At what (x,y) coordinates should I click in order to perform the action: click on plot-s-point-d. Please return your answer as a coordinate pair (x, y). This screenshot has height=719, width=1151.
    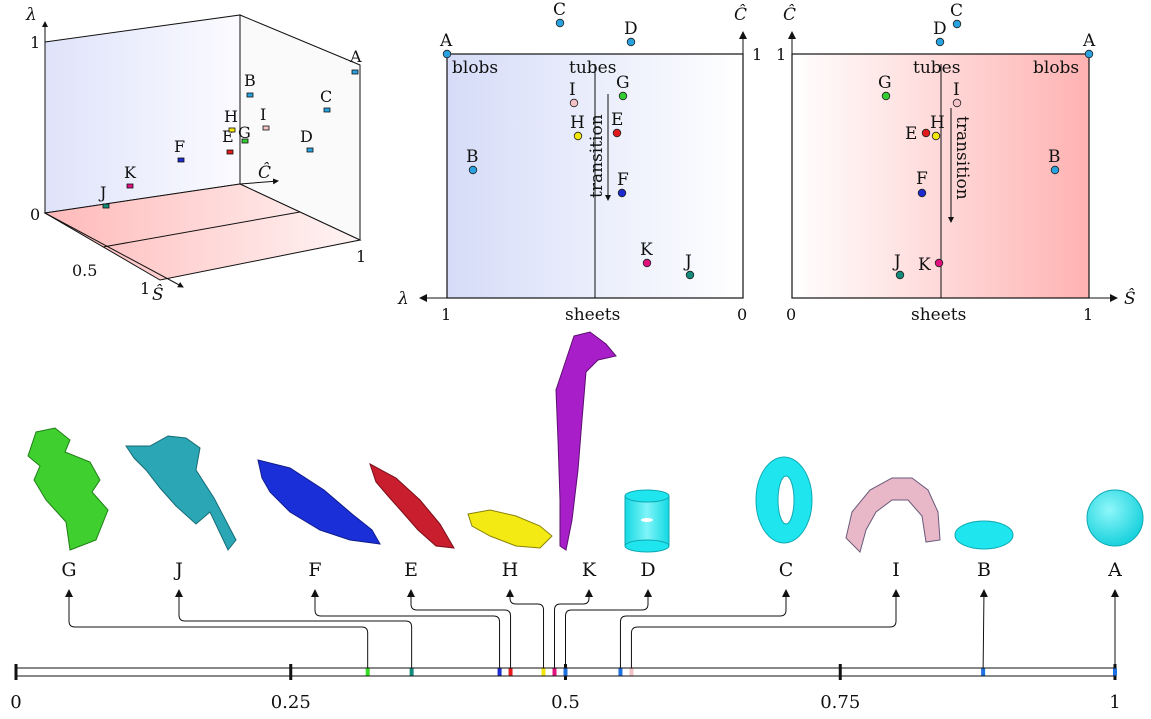
    Looking at the image, I should click on (940, 42).